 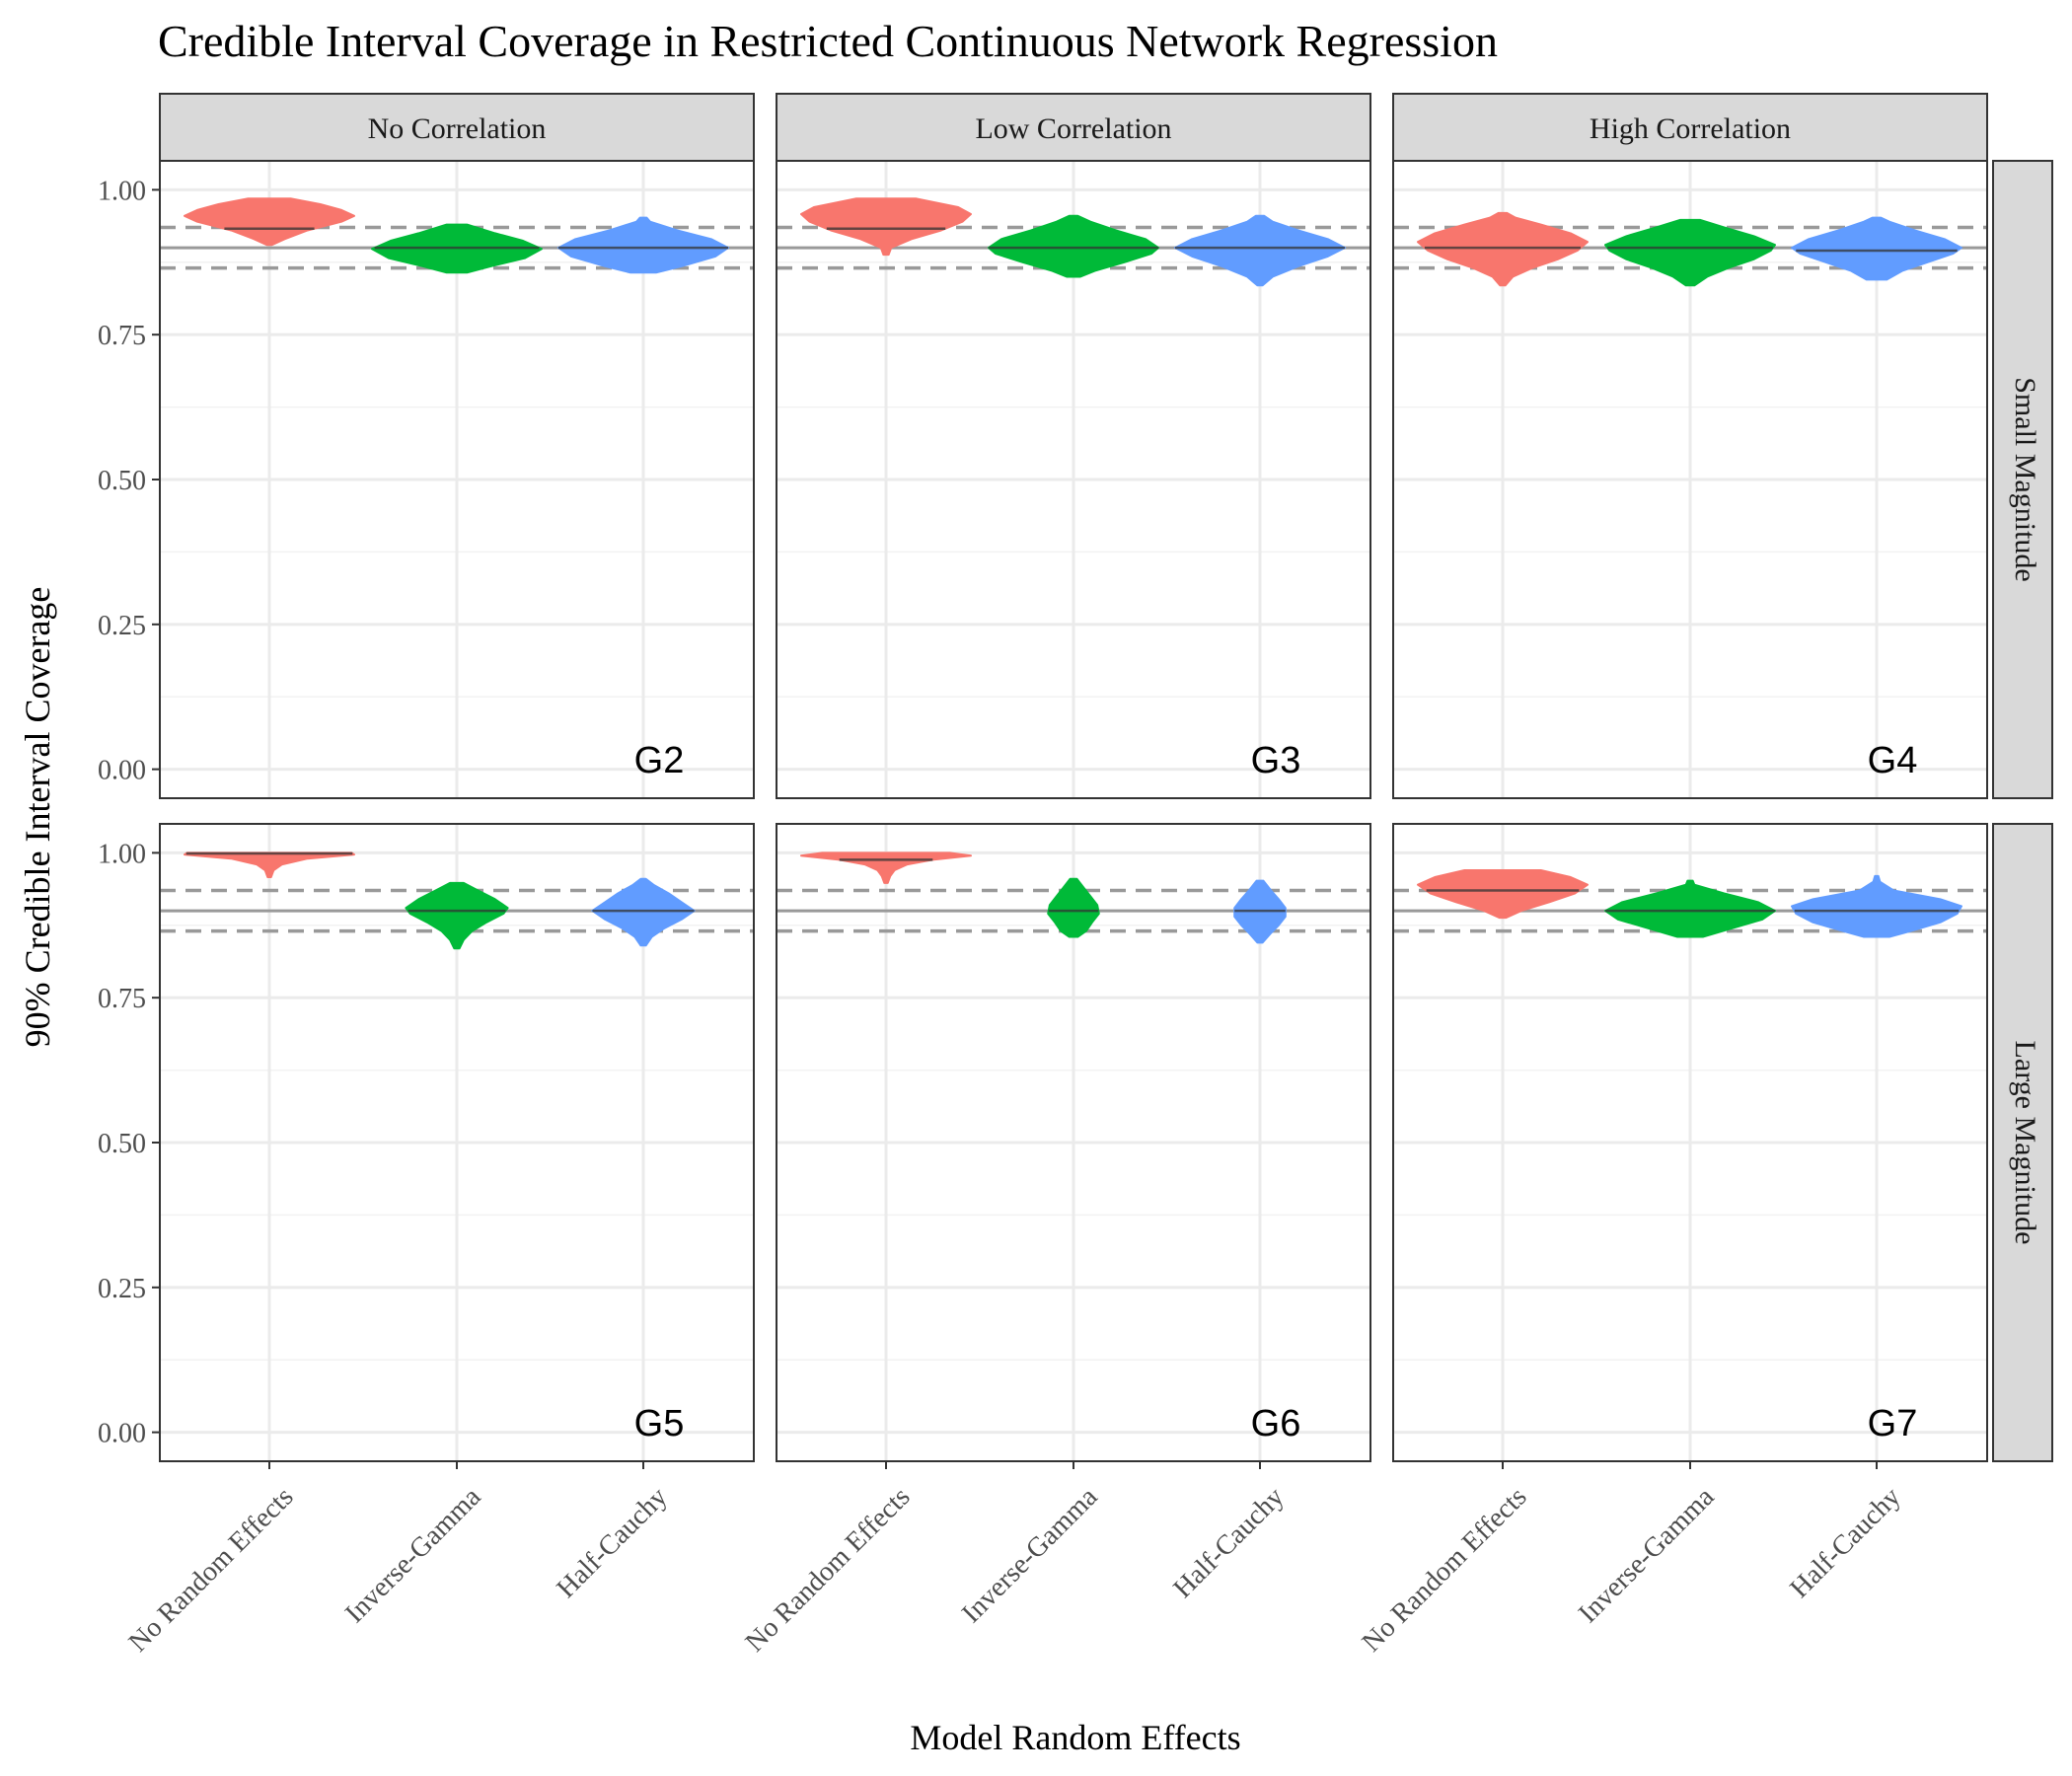 I want to click on facet-panel-g4: G4, so click(x=1690, y=480).